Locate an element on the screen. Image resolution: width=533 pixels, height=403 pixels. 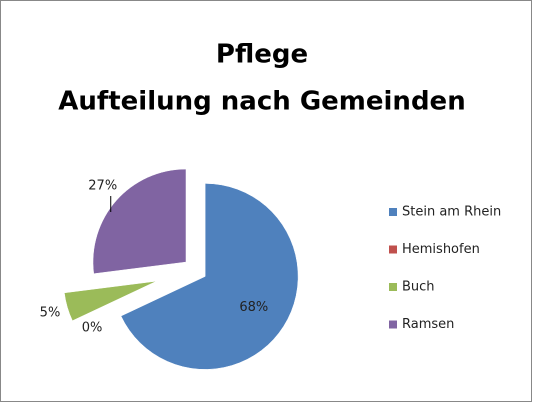
data-label: 5% is located at coordinates (50, 313).